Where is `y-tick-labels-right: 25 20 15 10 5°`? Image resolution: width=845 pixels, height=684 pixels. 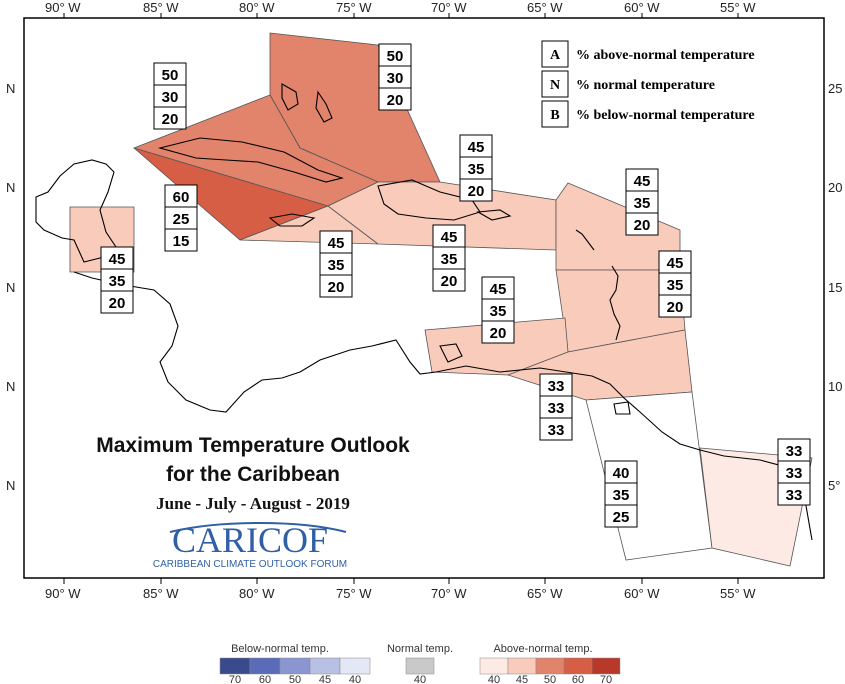
y-tick-labels-right: 25 20 15 10 5° is located at coordinates (835, 287).